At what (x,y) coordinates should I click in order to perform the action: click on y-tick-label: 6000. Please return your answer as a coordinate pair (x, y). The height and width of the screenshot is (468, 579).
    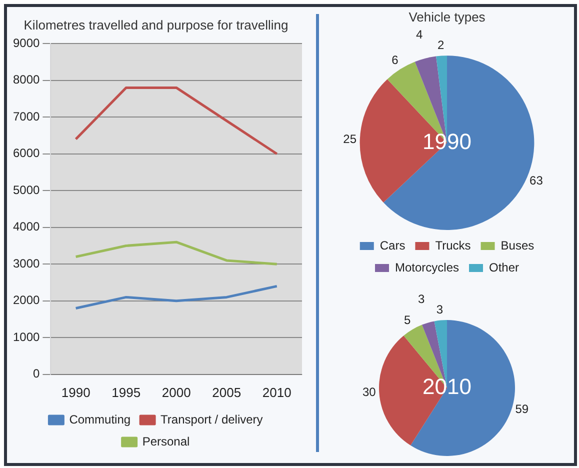
    Looking at the image, I should click on (26, 153).